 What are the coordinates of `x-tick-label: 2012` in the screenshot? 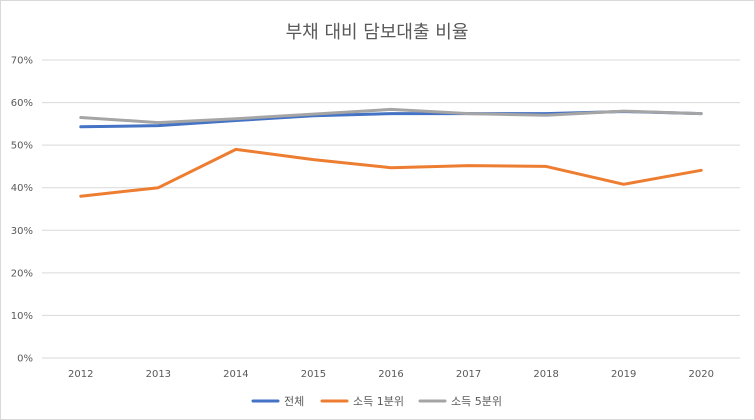 It's located at (80, 374).